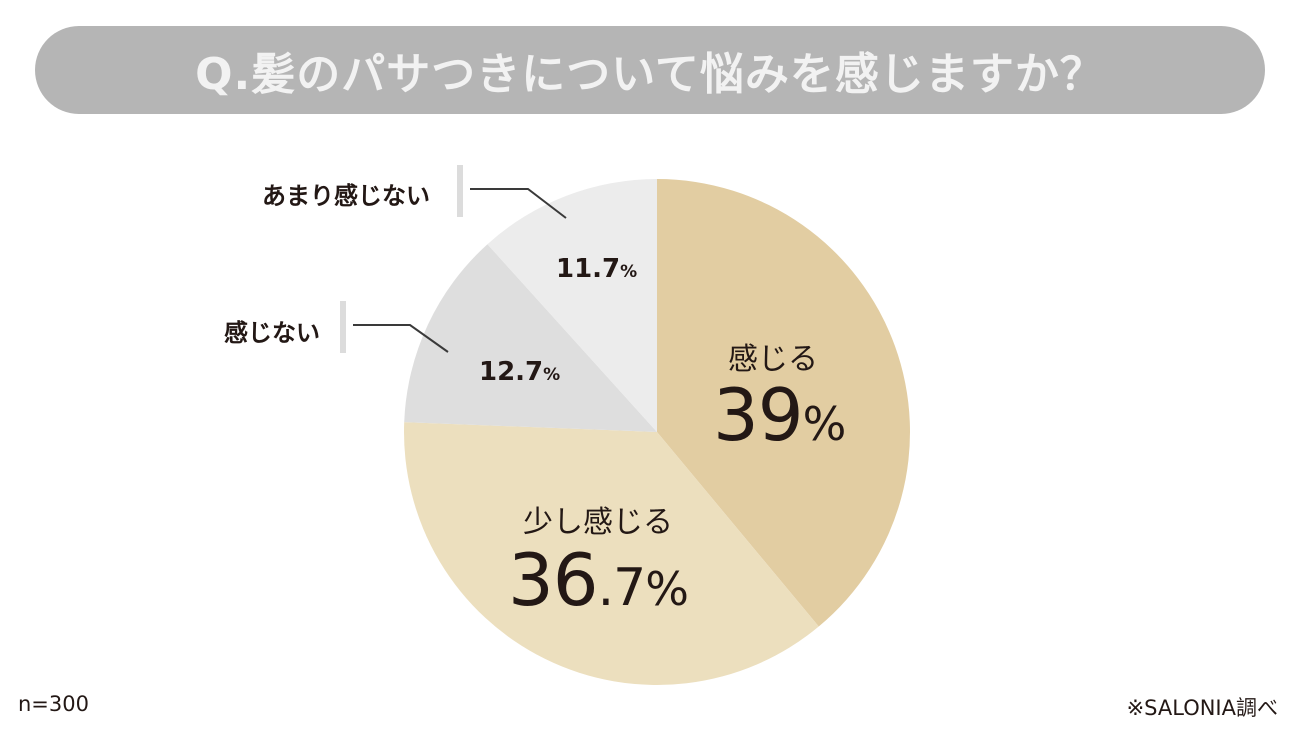 The image size is (1300, 730). I want to click on leader-line-amari, so click(518, 203).